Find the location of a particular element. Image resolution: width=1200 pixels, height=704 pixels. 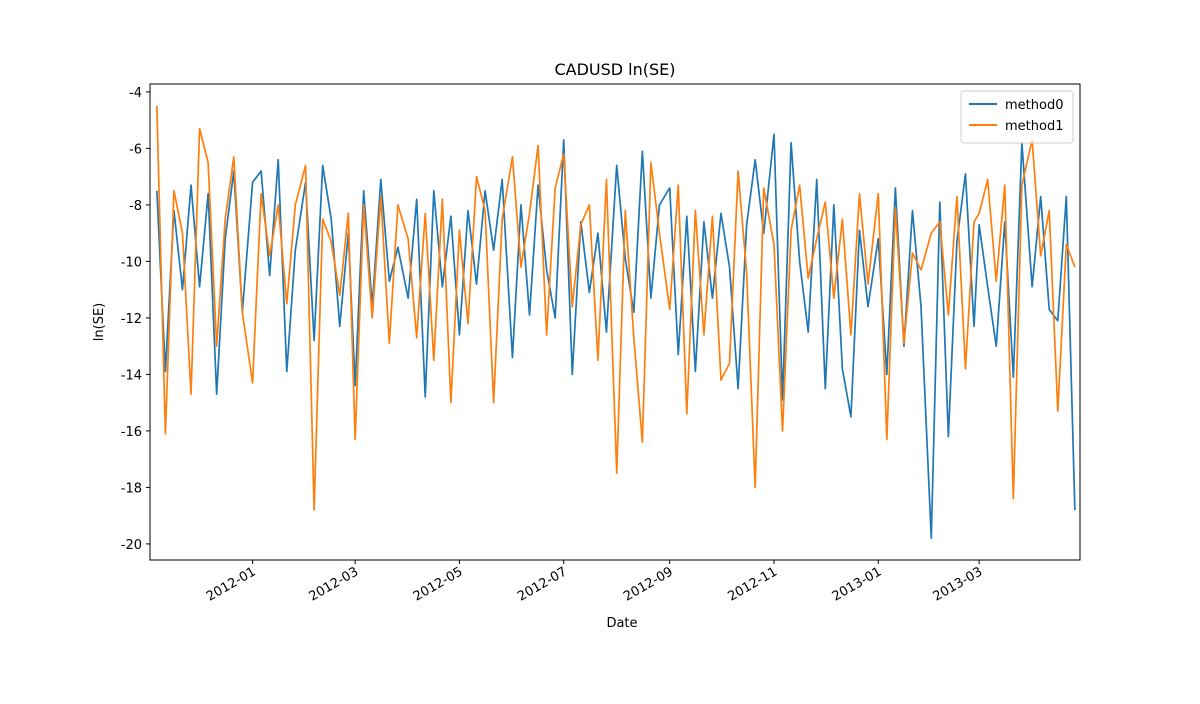

x-axis-label: Date is located at coordinates (621, 623).